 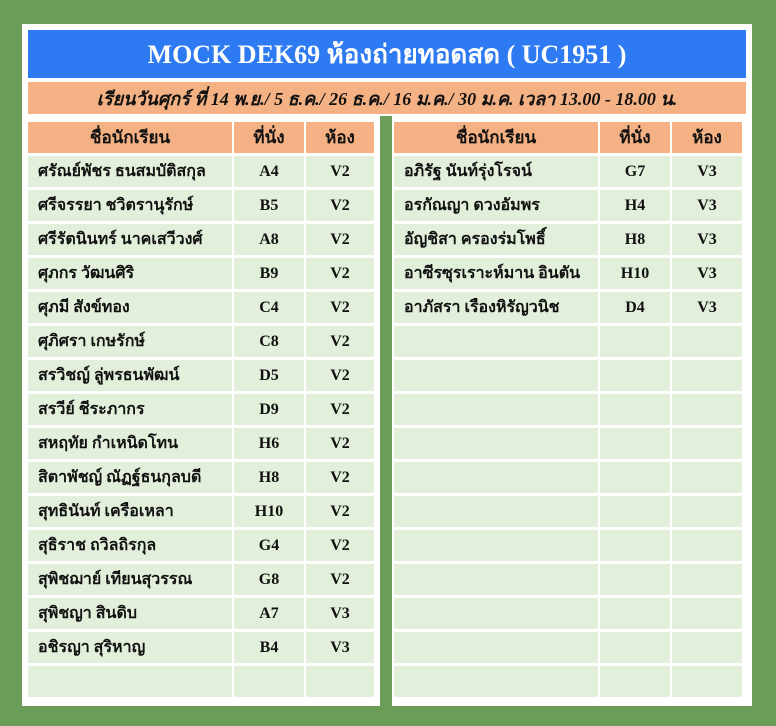 What do you see at coordinates (496, 171) in the screenshot?
I see `student-name: อภิรัฐ นันท์รุ่งโรจน์` at bounding box center [496, 171].